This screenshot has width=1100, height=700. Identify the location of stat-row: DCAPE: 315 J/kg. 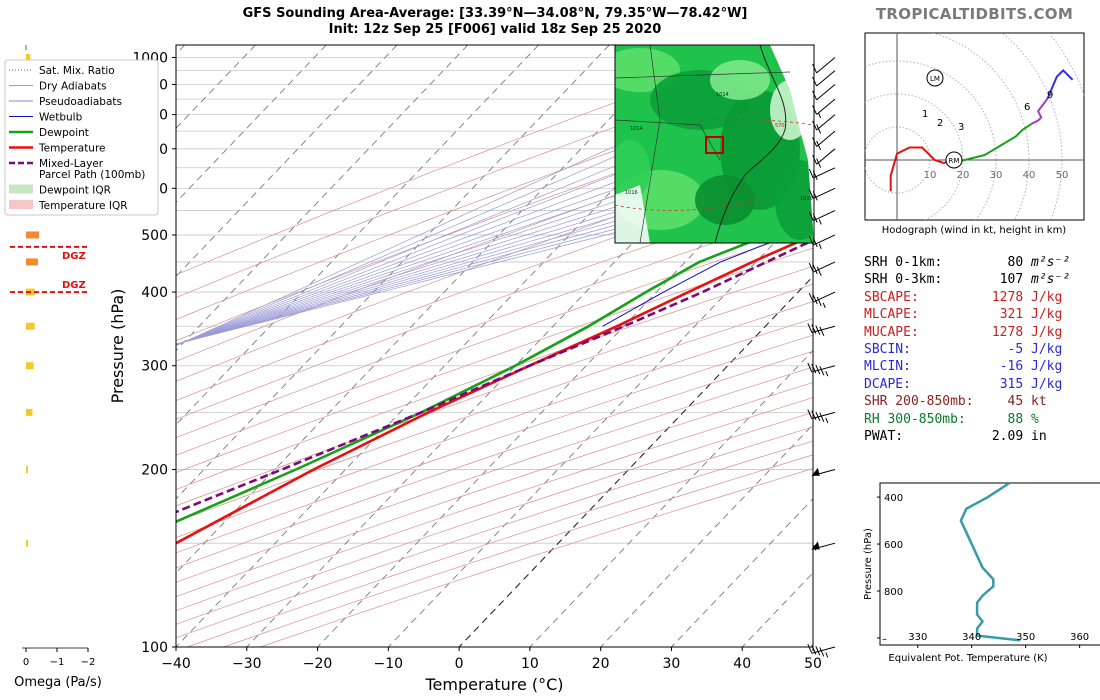
(971, 384).